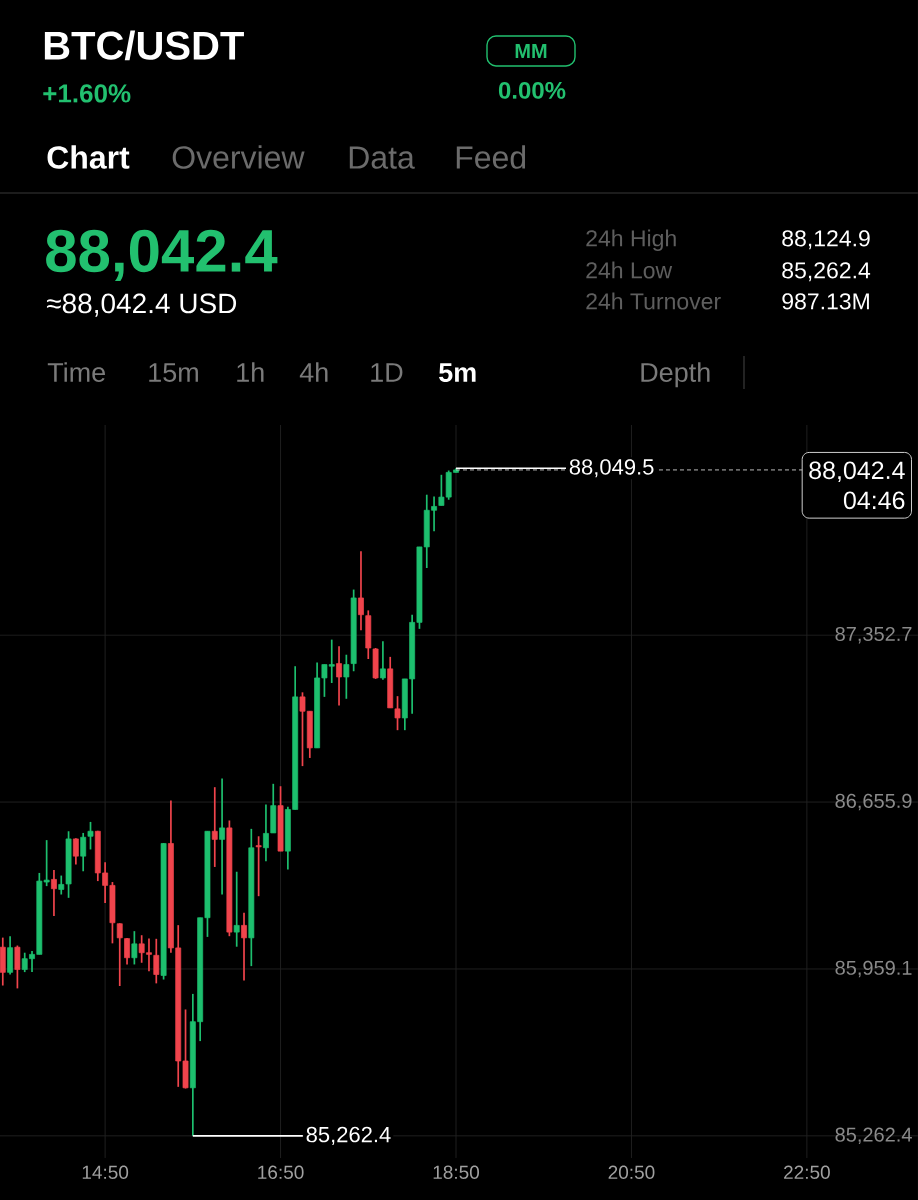  What do you see at coordinates (611, 468) in the screenshot?
I see `annotation: 88,049.5` at bounding box center [611, 468].